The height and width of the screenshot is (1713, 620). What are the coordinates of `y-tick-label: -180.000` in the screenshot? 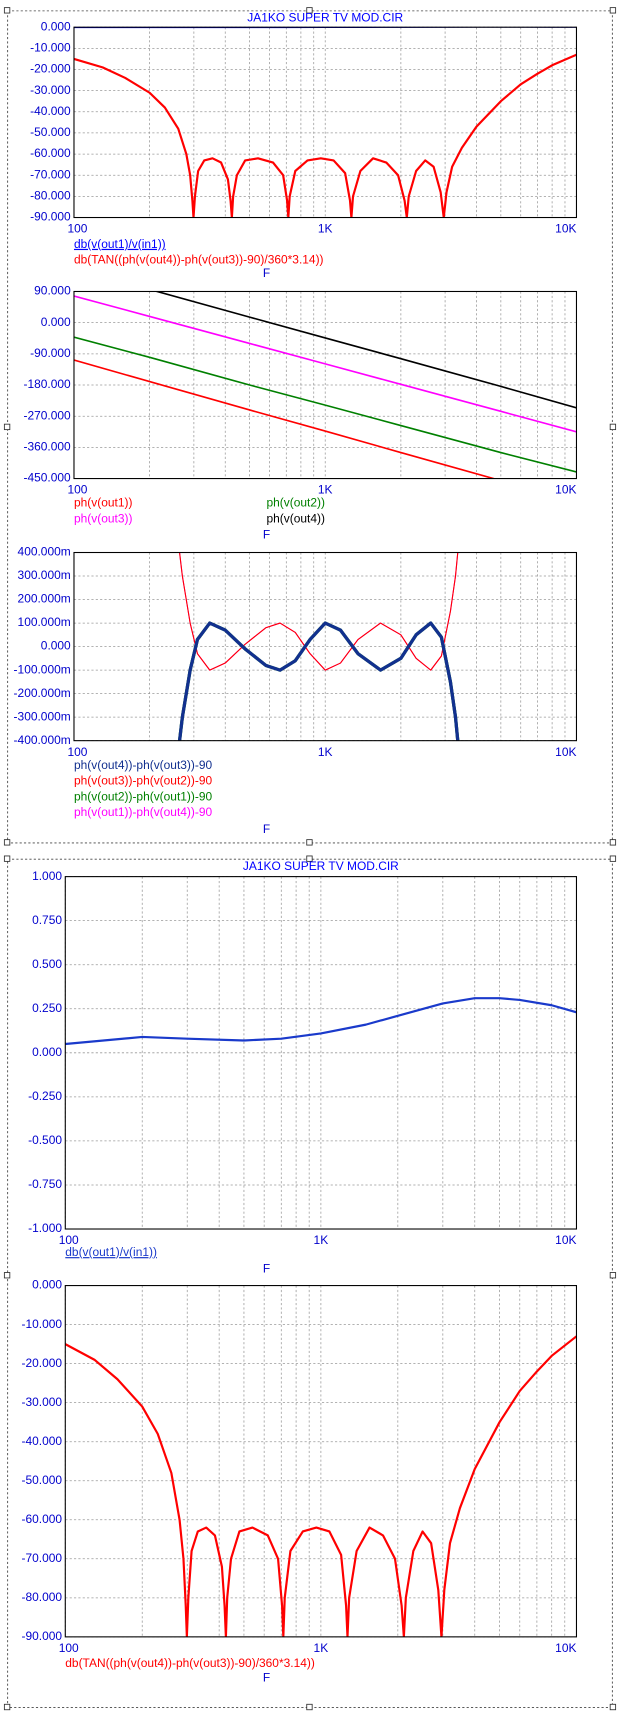 It's located at (48, 384).